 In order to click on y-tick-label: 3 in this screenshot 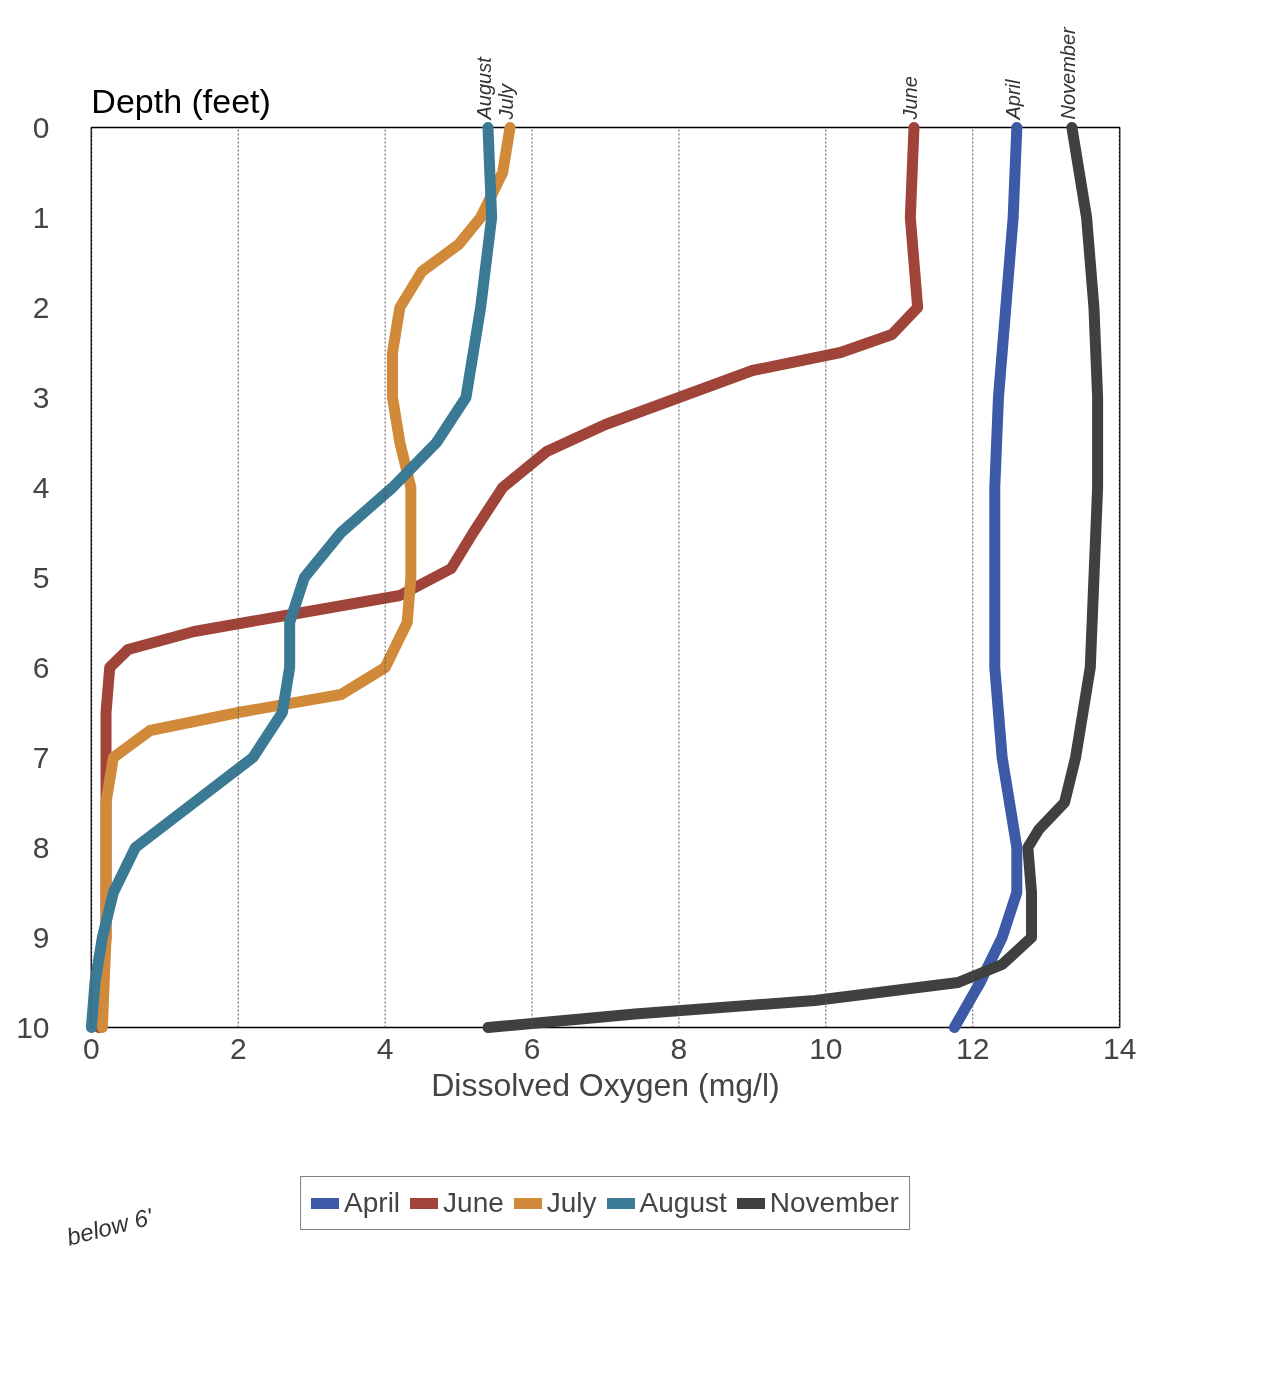, I will do `click(41, 397)`.